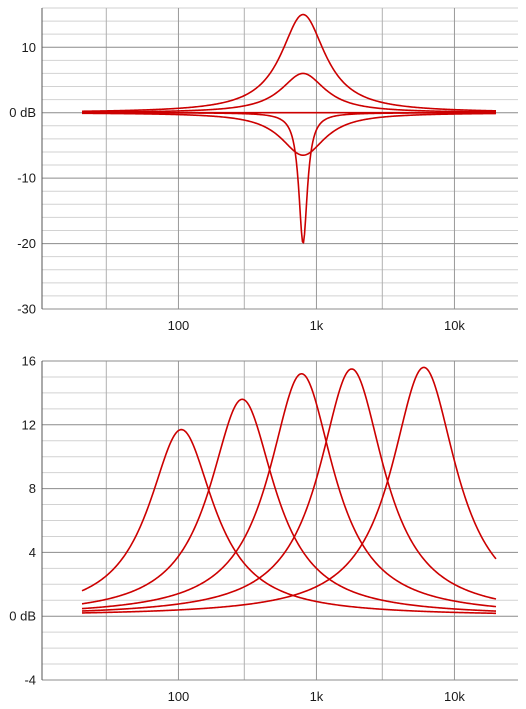 The image size is (526, 709). What do you see at coordinates (29, 361) in the screenshot?
I see `y-tick-label: 16` at bounding box center [29, 361].